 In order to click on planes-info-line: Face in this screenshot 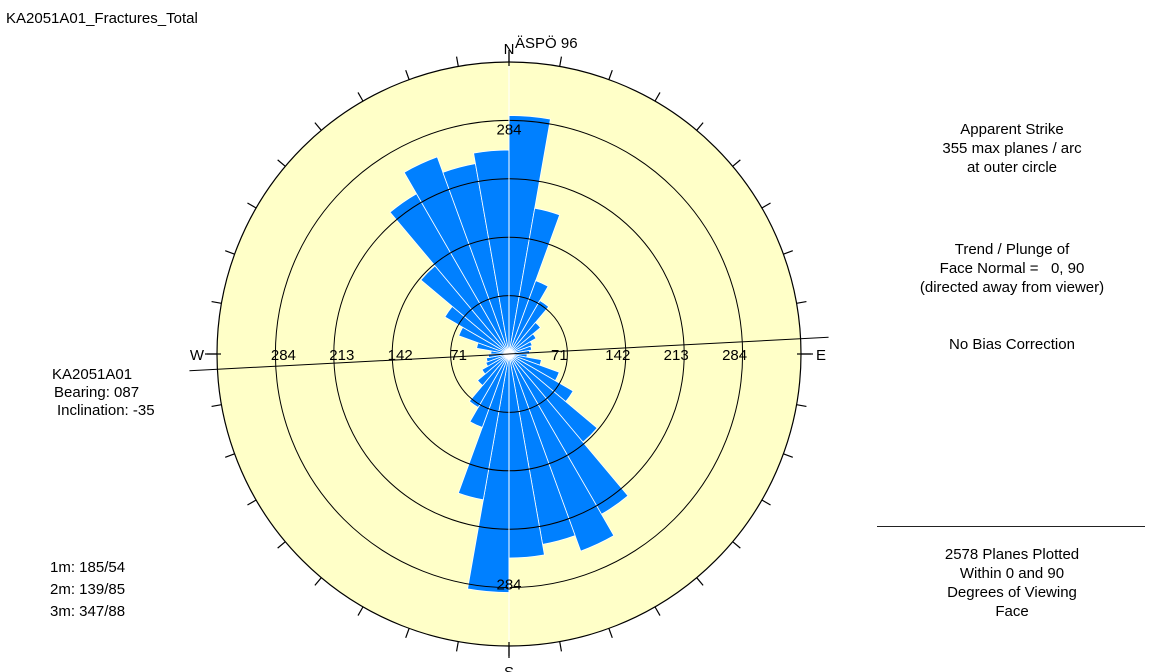, I will do `click(1012, 611)`.